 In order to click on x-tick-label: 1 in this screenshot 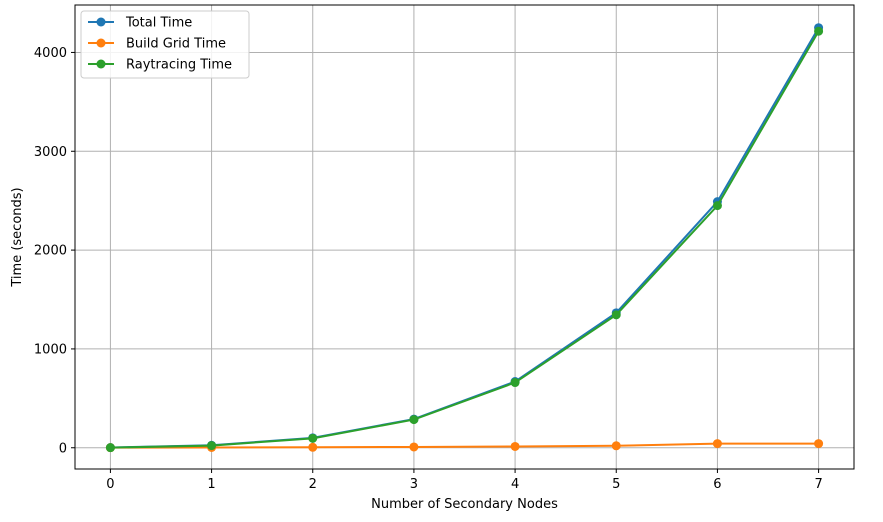, I will do `click(211, 484)`.